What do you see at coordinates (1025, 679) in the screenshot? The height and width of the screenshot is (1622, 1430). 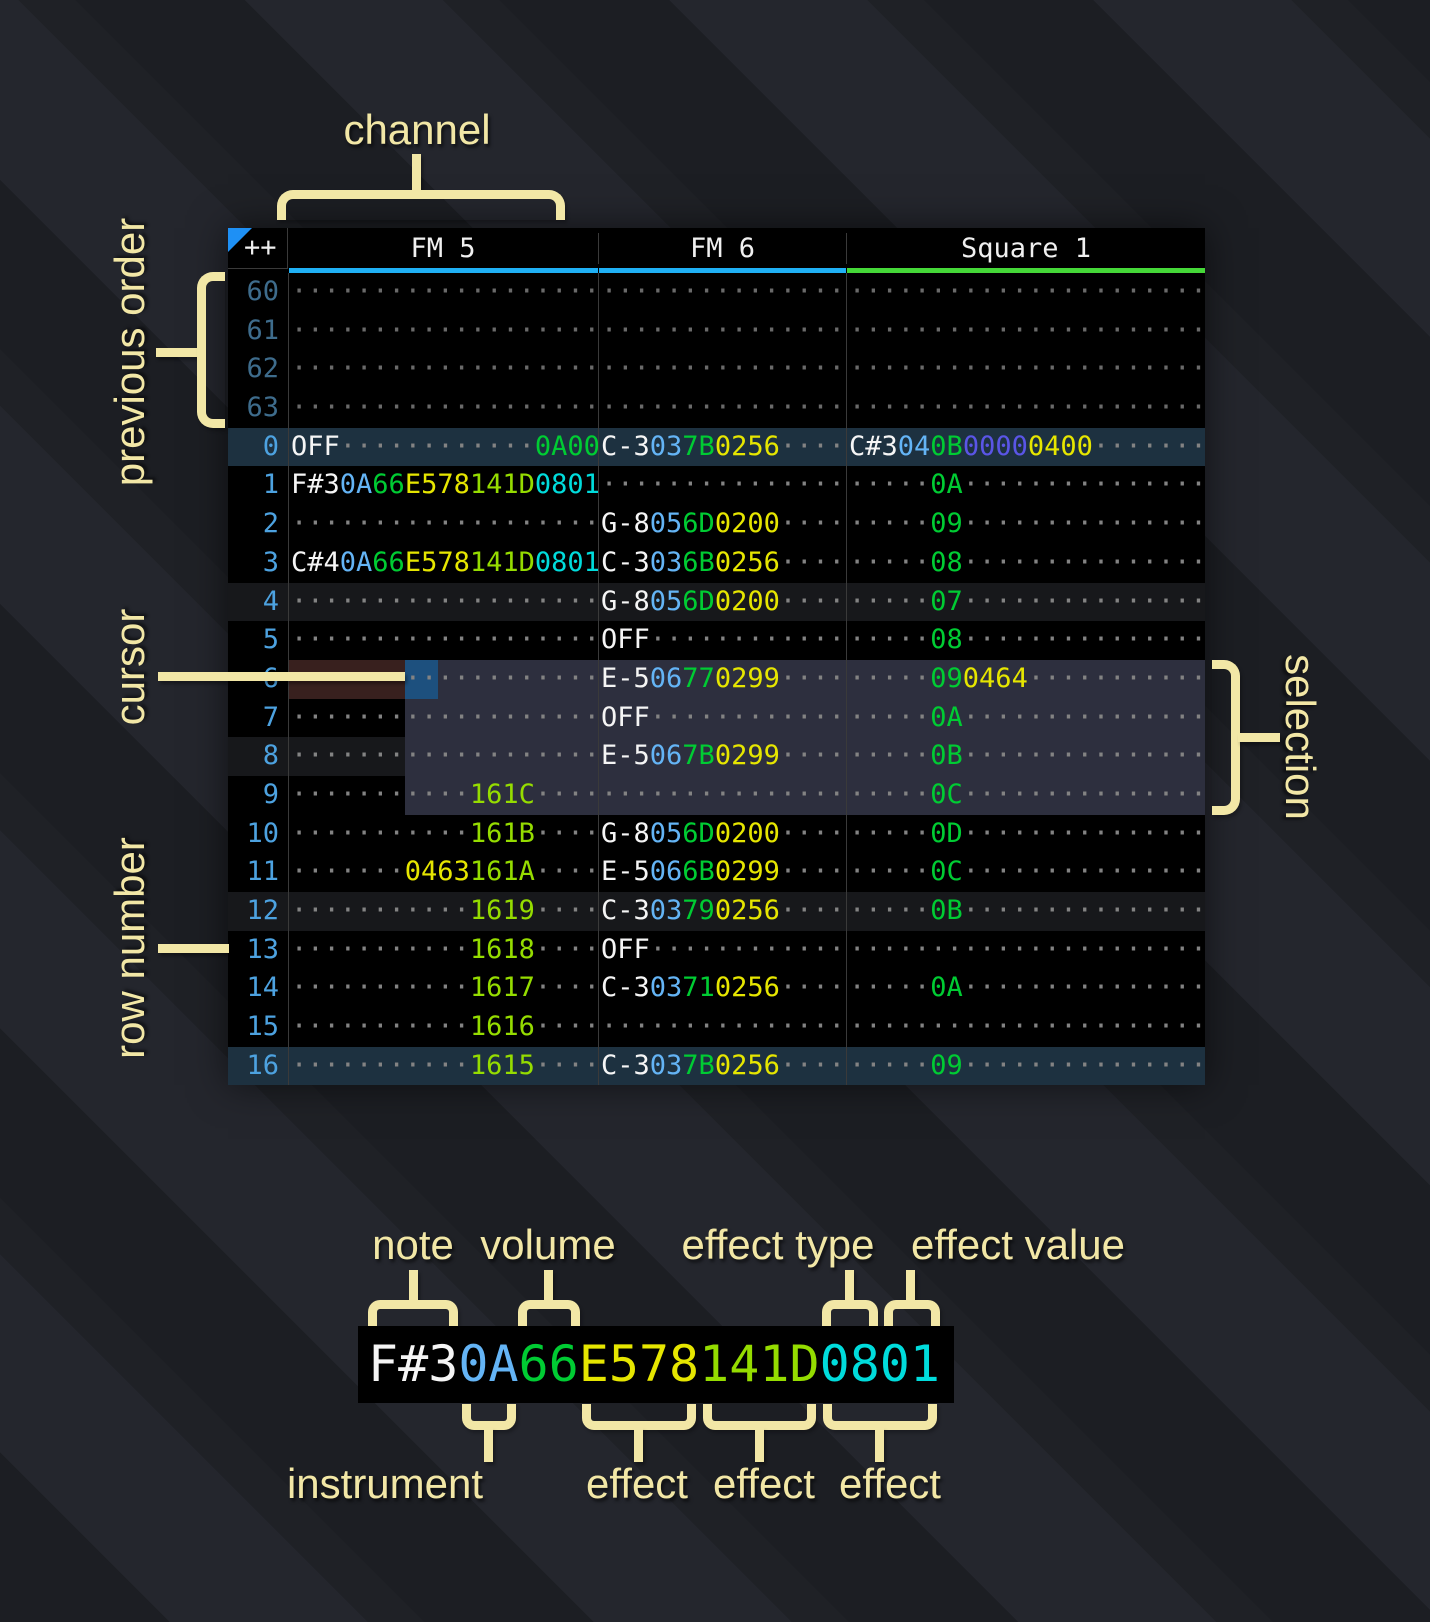 I see `pattern-cell-sq1: ·····090464···········` at bounding box center [1025, 679].